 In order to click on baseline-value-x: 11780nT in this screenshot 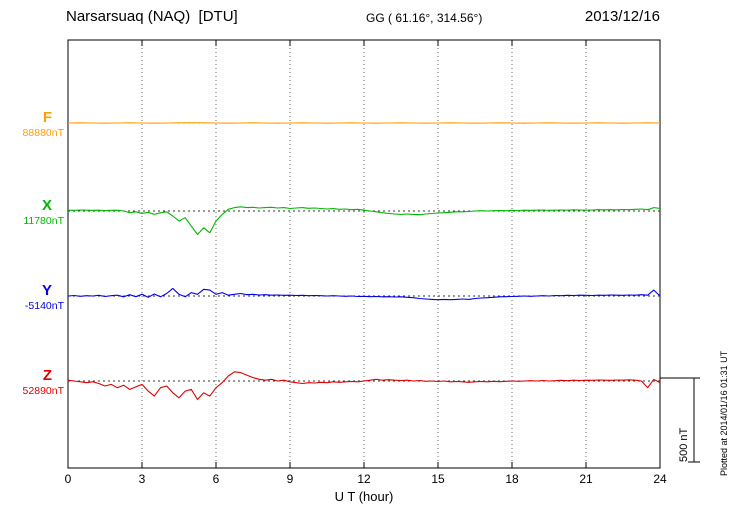, I will do `click(43, 221)`.